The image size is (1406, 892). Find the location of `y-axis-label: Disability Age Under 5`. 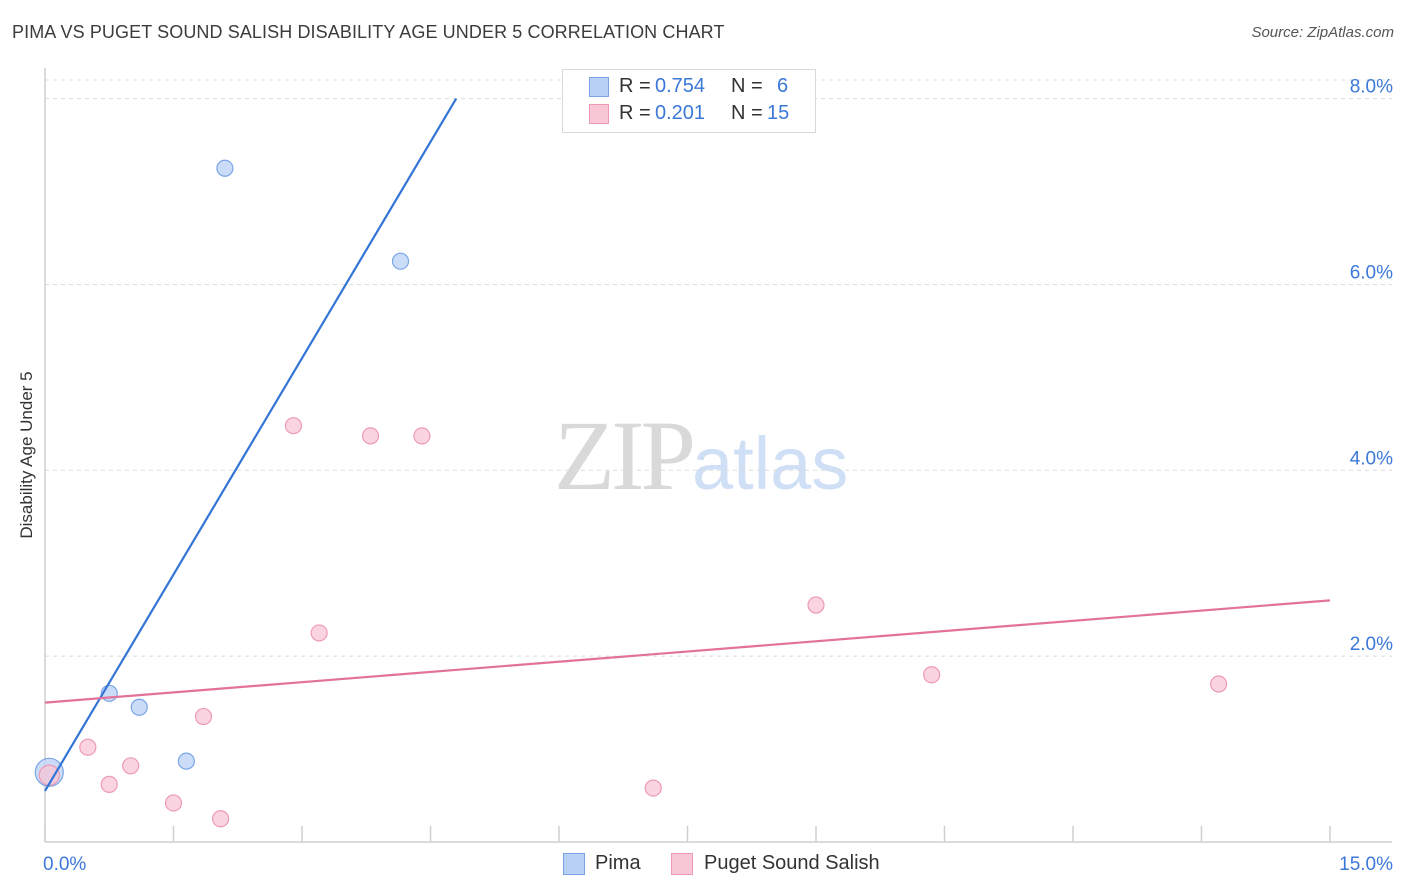

y-axis-label: Disability Age Under 5 is located at coordinates (26, 455).